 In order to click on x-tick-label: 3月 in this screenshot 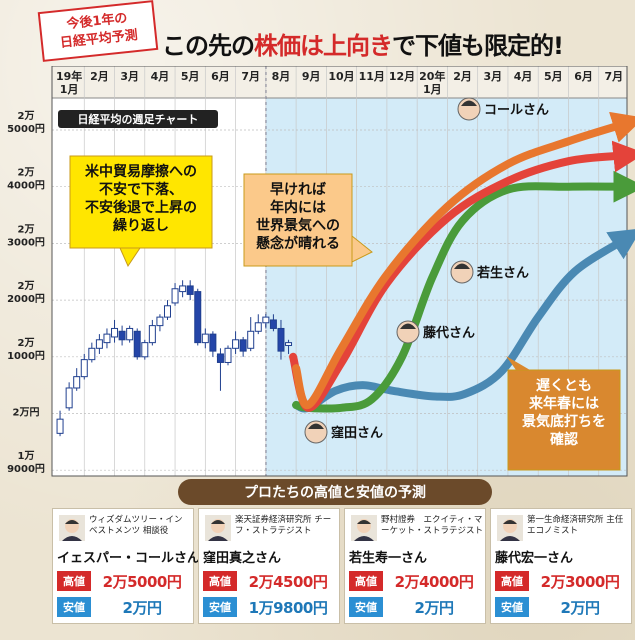, I will do `click(492, 76)`.